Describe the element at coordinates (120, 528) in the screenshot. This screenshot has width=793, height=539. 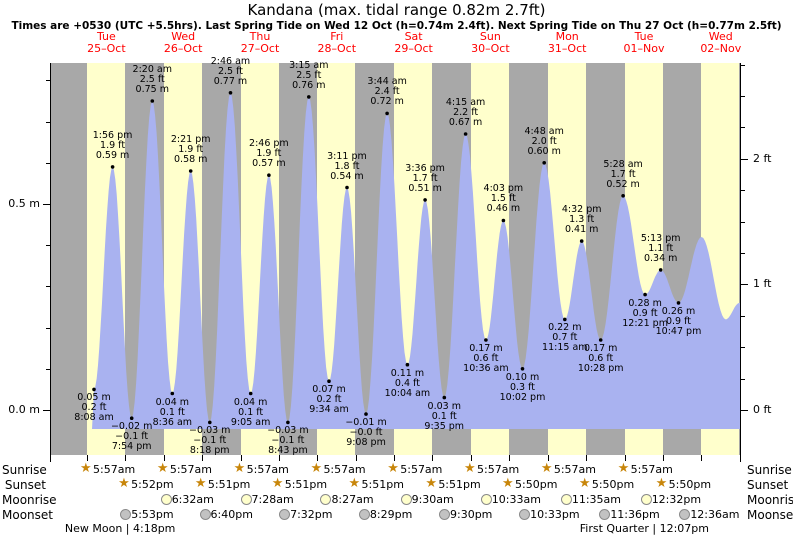
I see `moon-phase-label: New Moon | 4:18pm` at that location.